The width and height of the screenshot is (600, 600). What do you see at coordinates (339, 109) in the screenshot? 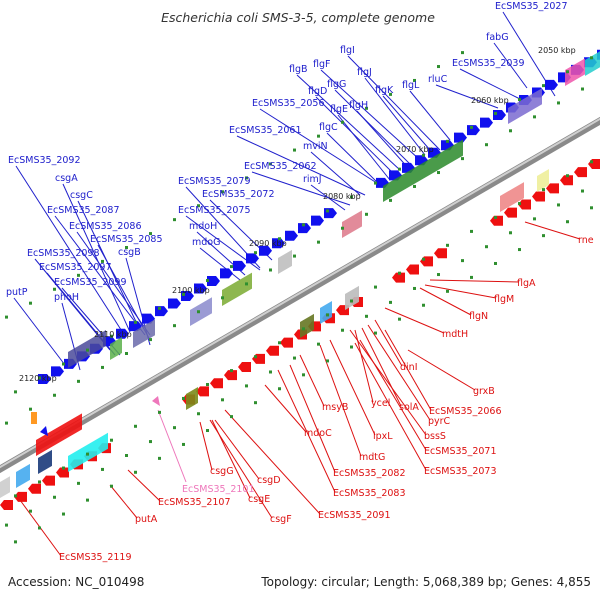
I see `forward-gene-label: flgE` at bounding box center [339, 109].